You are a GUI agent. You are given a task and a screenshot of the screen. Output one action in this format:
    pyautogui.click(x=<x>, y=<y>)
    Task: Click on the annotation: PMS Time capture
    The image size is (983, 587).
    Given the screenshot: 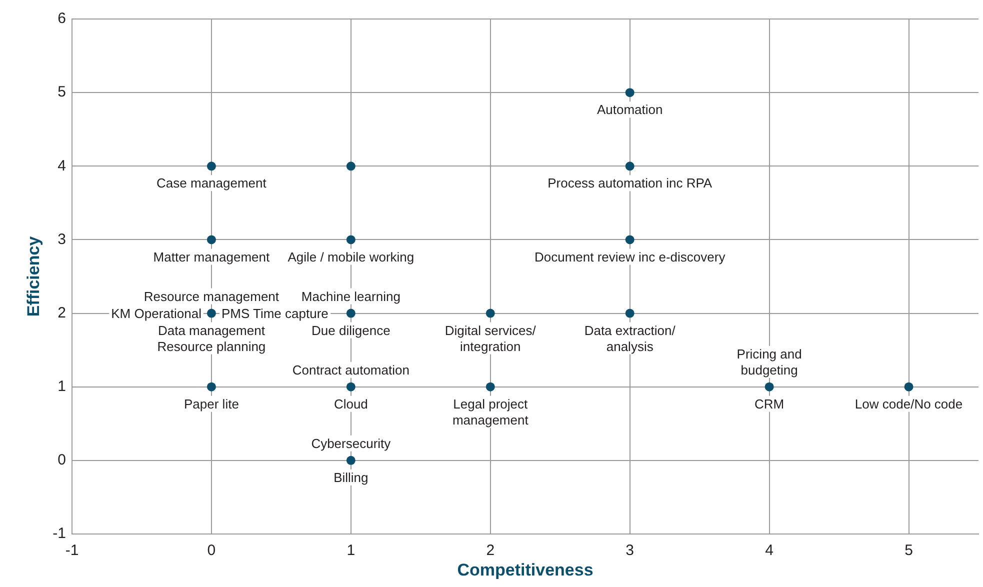 What is the action you would take?
    pyautogui.click(x=274, y=313)
    